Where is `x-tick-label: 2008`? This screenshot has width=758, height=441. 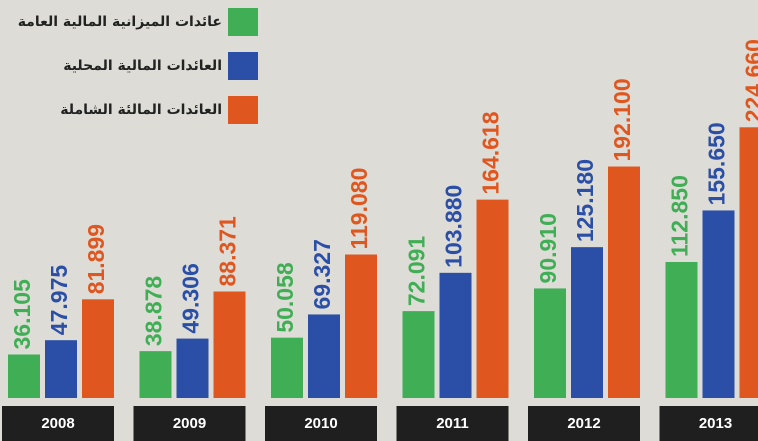
x-tick-label: 2008 is located at coordinates (57, 423).